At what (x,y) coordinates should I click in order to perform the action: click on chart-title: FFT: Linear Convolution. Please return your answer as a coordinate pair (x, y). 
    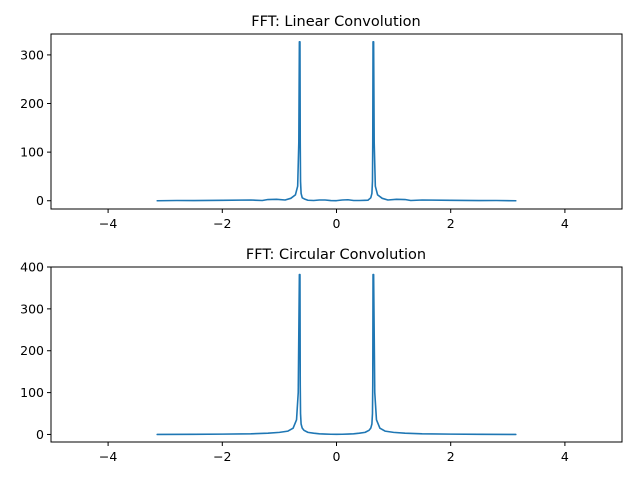
    Looking at the image, I should click on (336, 22).